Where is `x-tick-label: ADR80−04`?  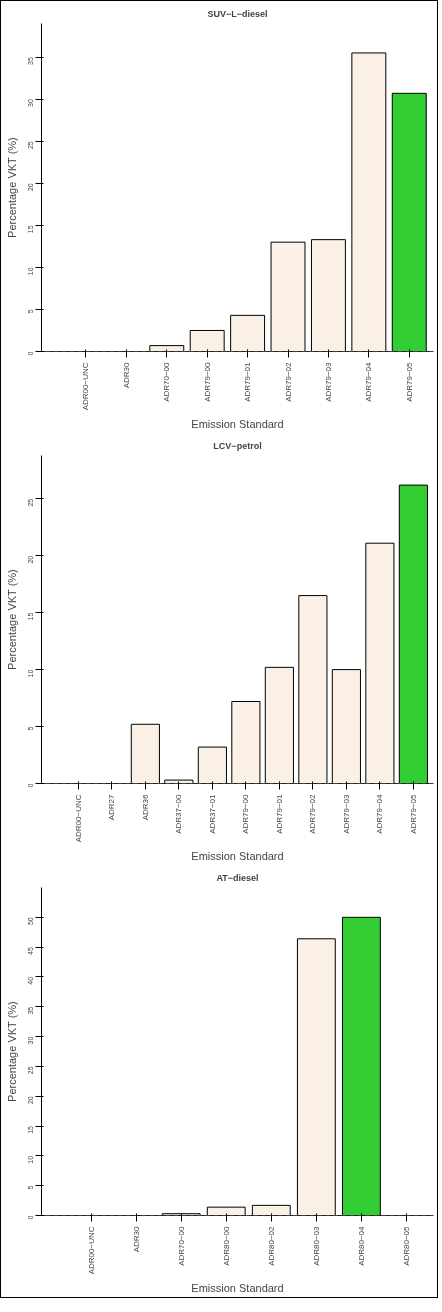
x-tick-label: ADR80−04 is located at coordinates (361, 1245).